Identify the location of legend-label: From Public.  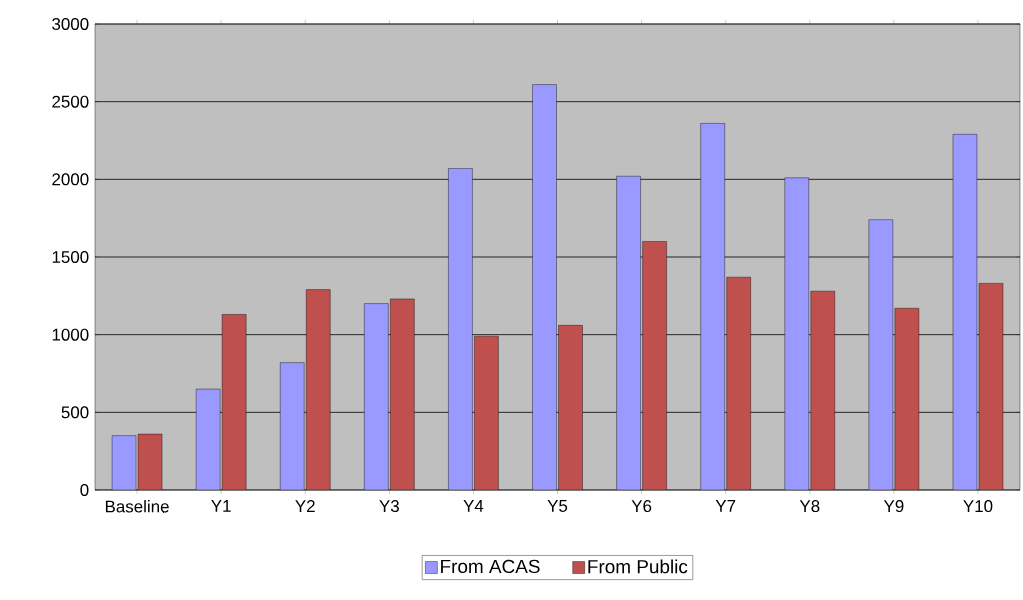
(638, 566).